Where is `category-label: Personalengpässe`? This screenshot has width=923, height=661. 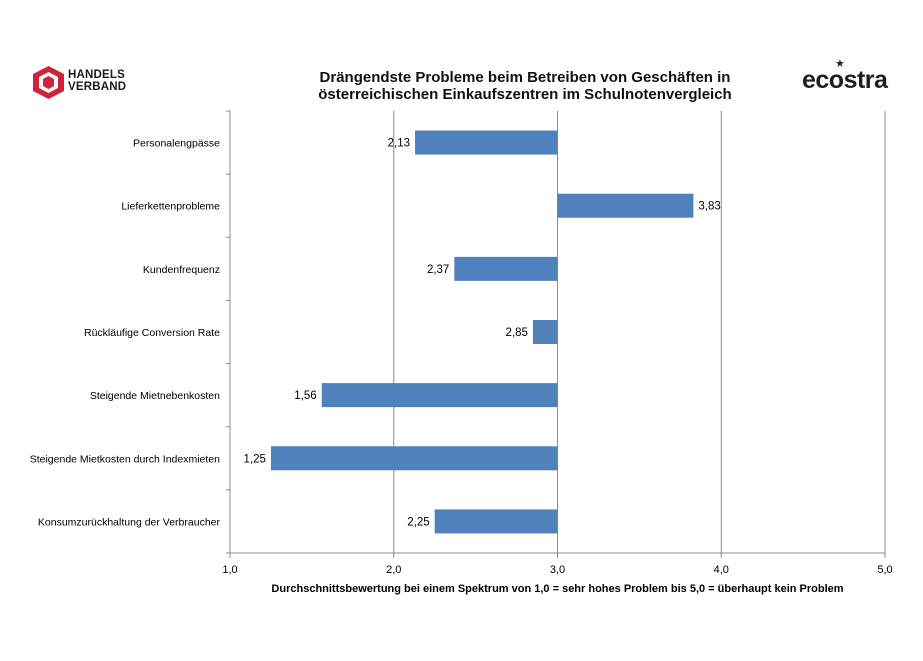
category-label: Personalengpässe is located at coordinates (176, 144).